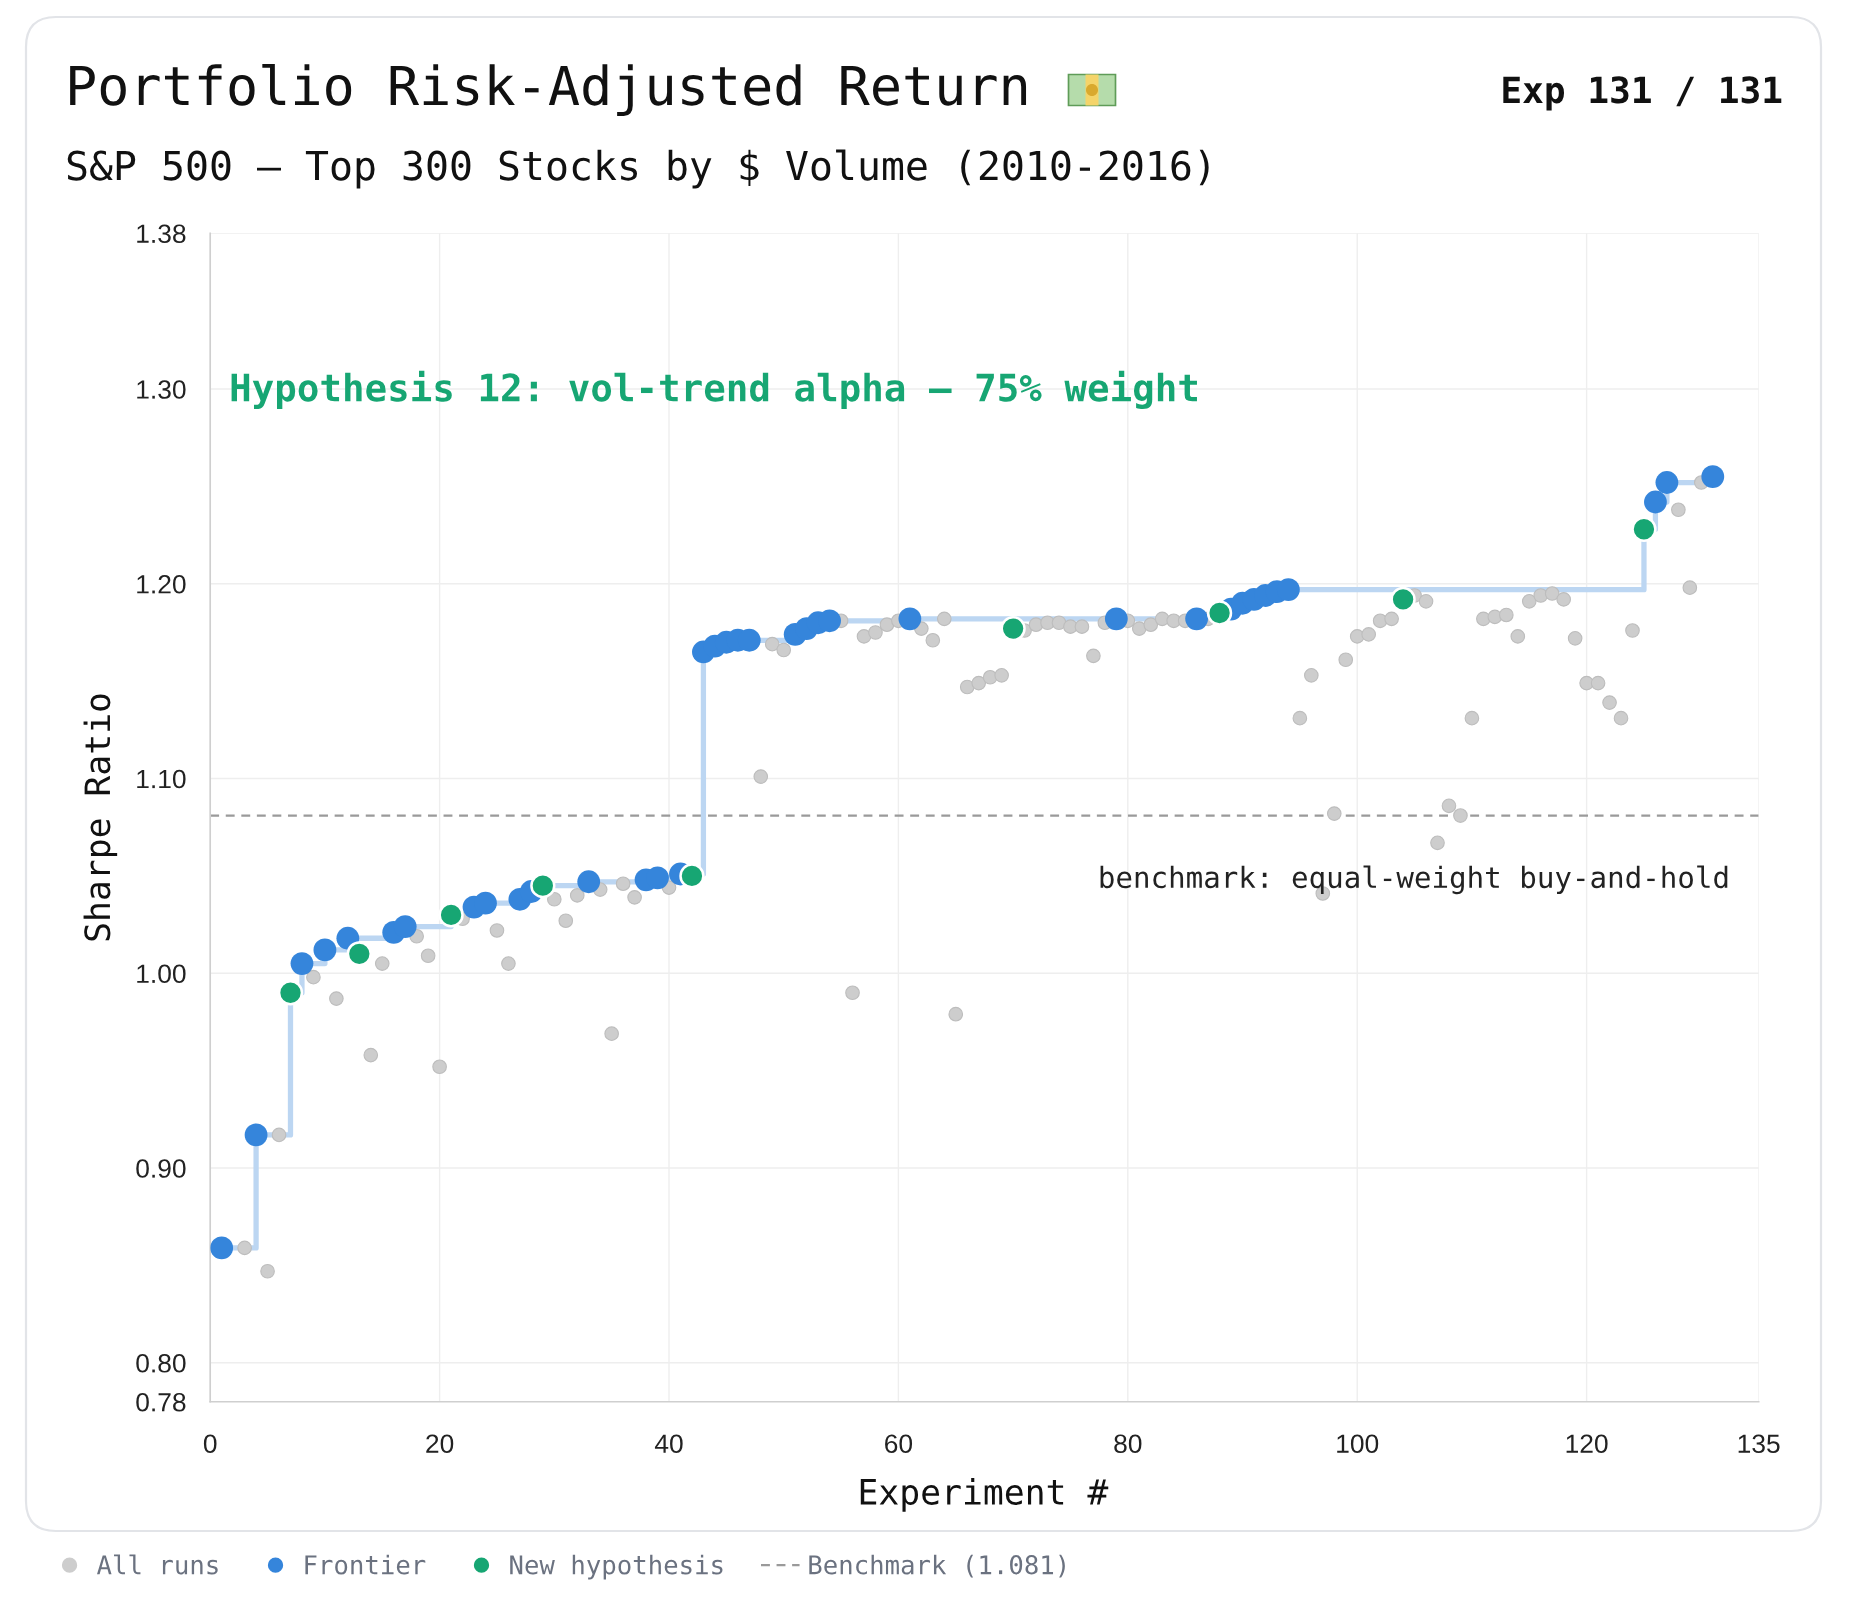 Image resolution: width=1852 pixels, height=1602 pixels. I want to click on y-tick-label: 1.10, so click(161, 779).